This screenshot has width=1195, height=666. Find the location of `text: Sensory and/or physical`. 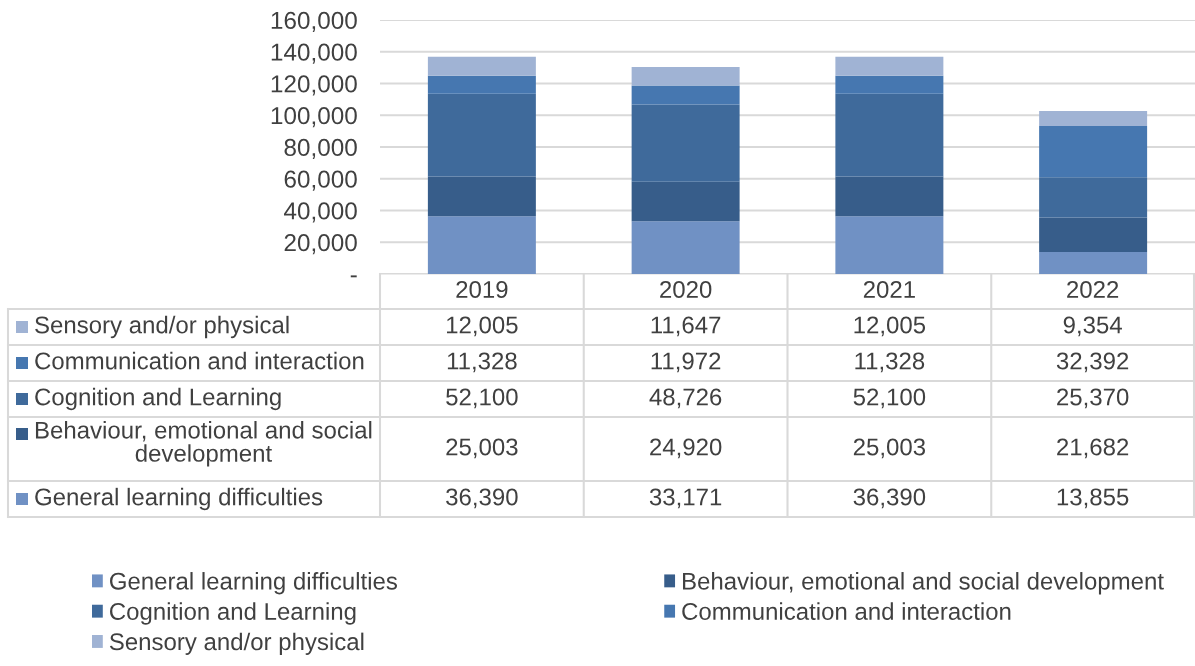

text: Sensory and/or physical is located at coordinates (236, 643).